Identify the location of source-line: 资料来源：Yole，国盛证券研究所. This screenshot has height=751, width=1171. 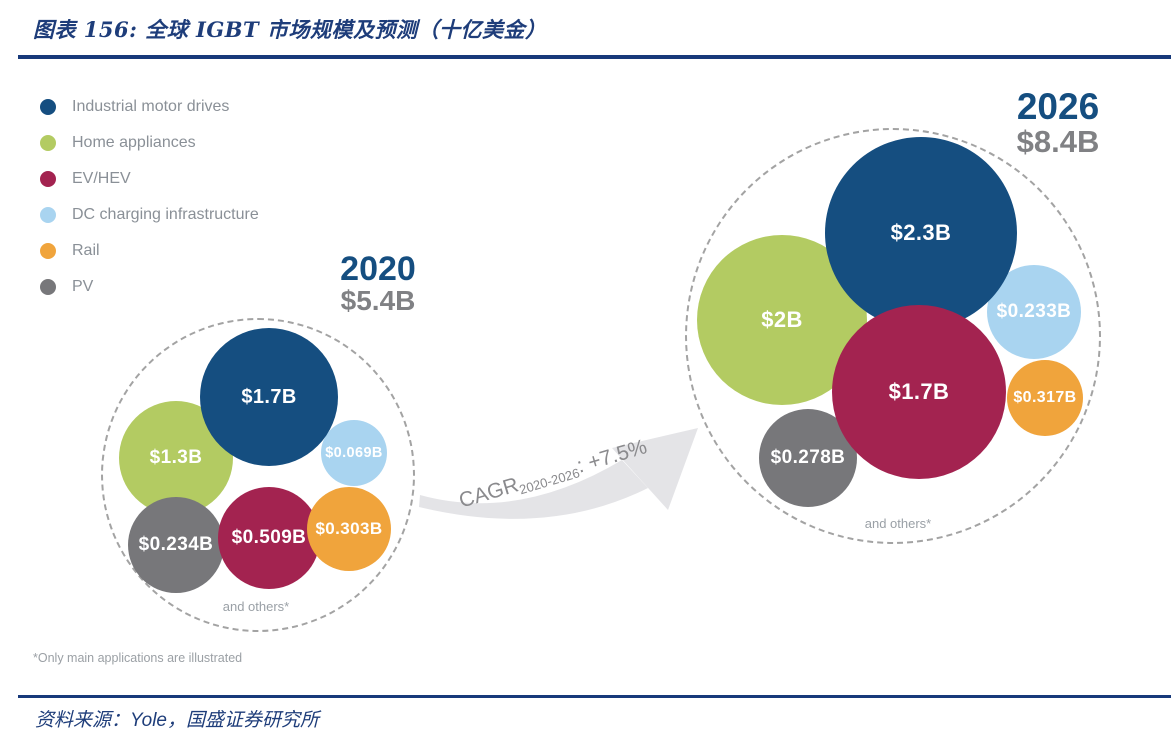
(177, 718).